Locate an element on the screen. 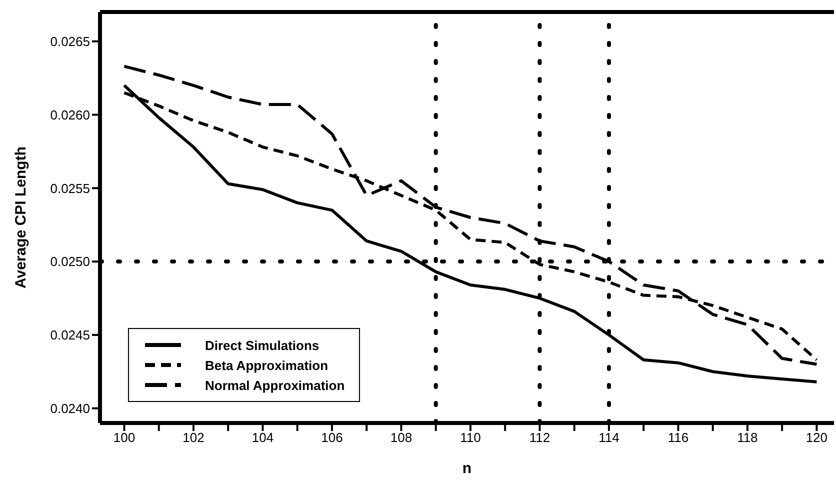  x-tick-label: 116 is located at coordinates (678, 438).